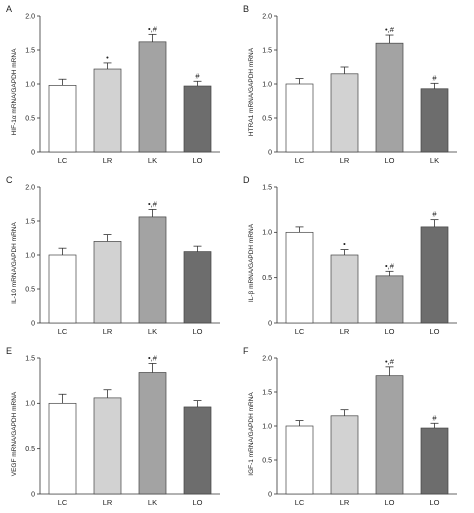 This screenshot has width=474, height=513. I want to click on plot-area: 0 0.5 1.0 1.5 2.0 LC LR •,# LO # LO, so click(359, 431).